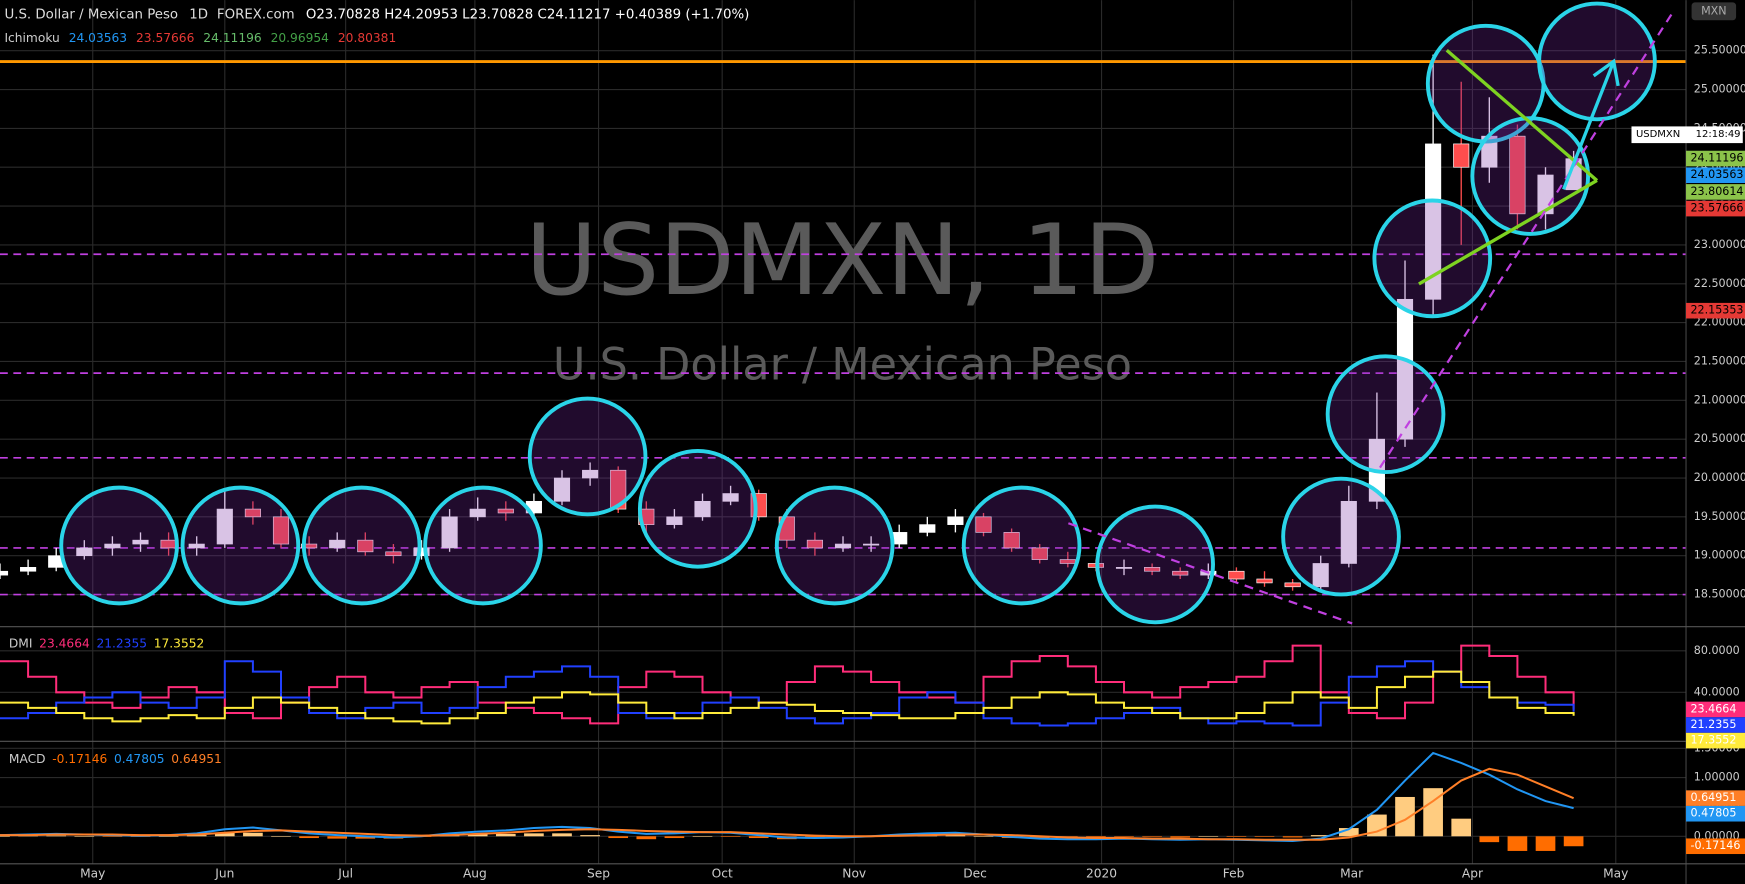 The image size is (1745, 884). I want to click on x-tick-label: Oct, so click(722, 873).